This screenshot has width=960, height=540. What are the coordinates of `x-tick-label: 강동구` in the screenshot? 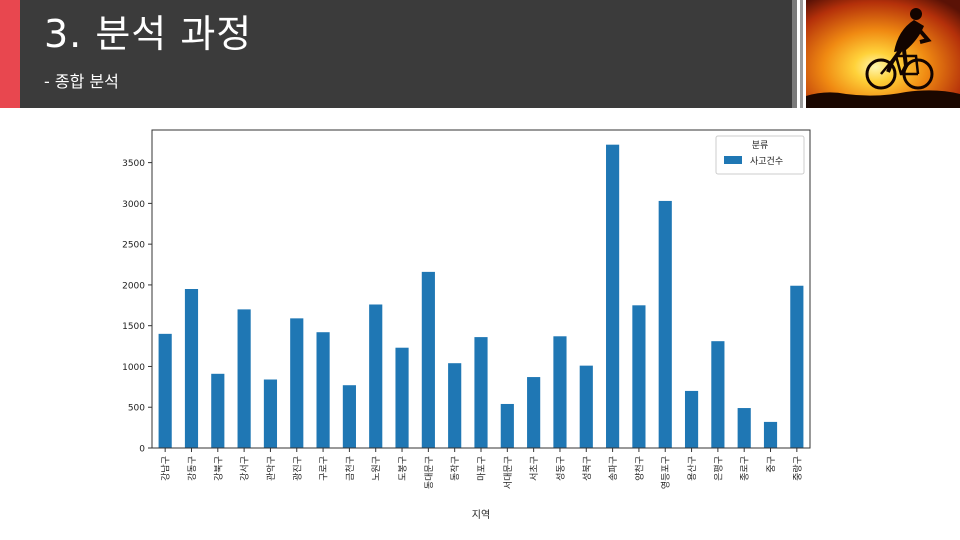 It's located at (192, 468).